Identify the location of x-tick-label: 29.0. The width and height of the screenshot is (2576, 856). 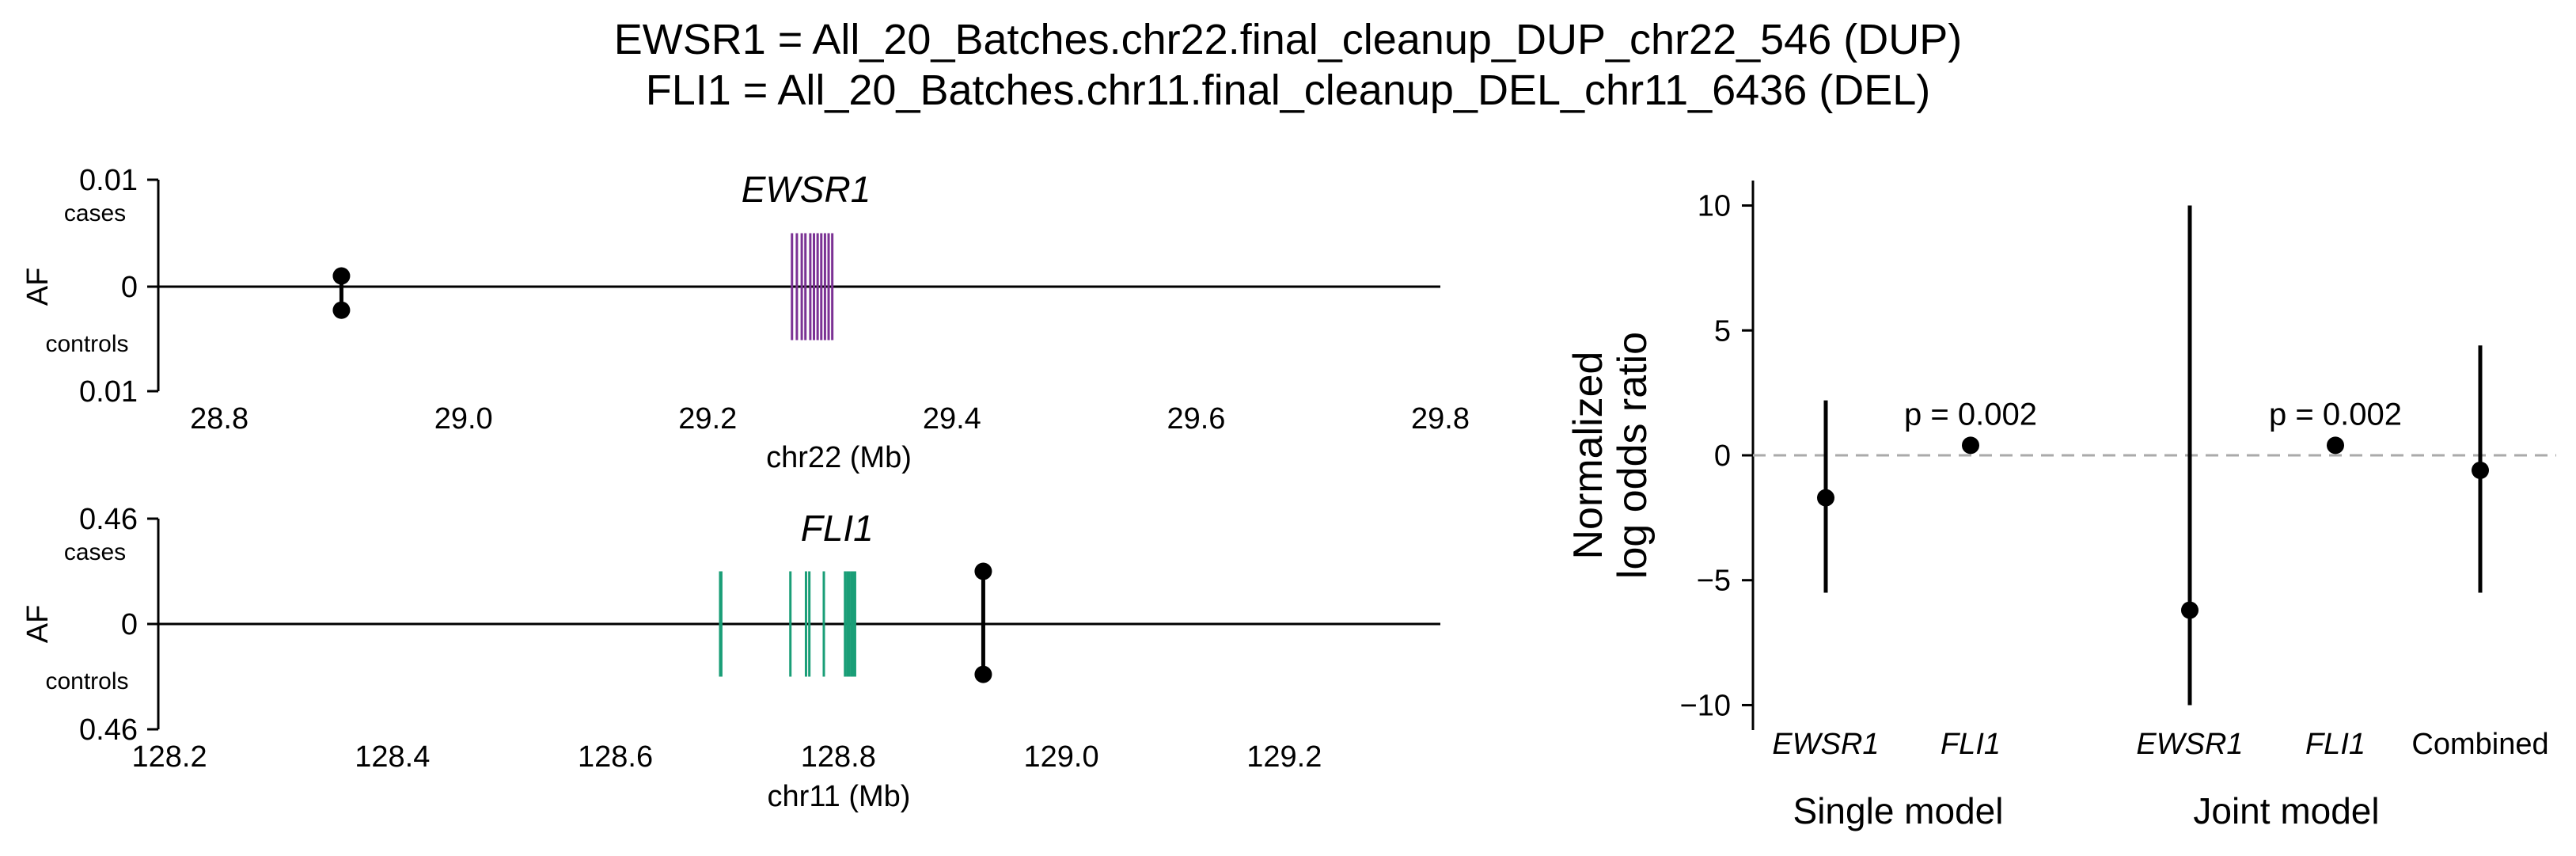
(463, 419).